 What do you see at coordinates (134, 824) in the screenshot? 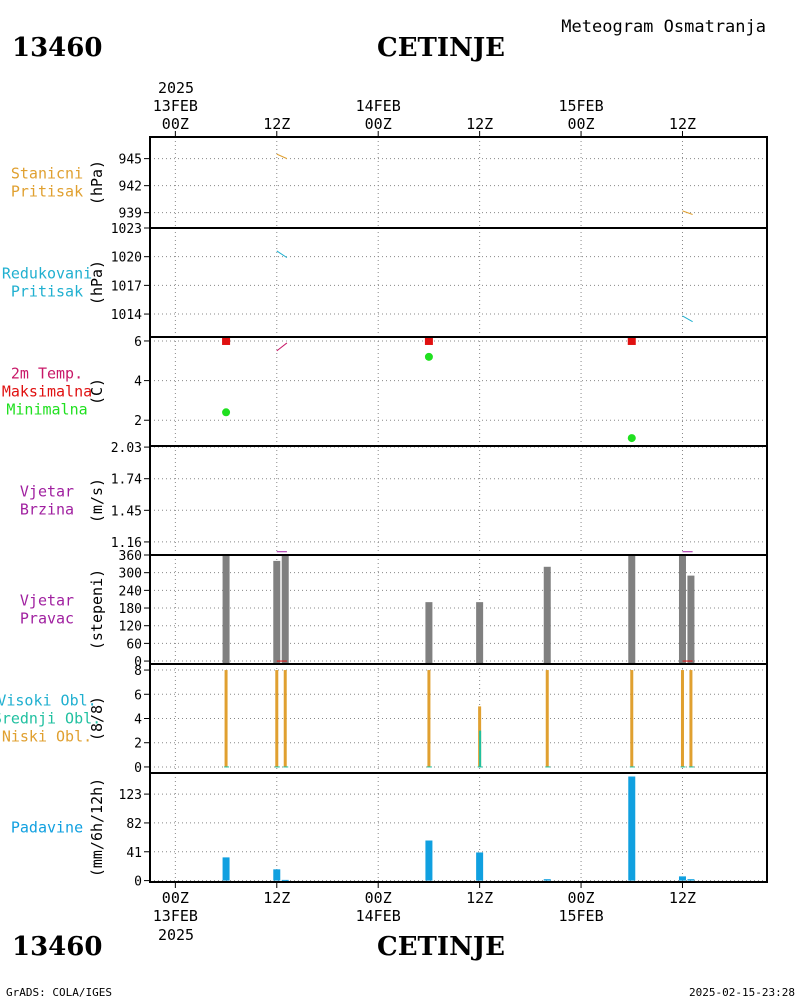
I see `y-tick-label: 82` at bounding box center [134, 824].